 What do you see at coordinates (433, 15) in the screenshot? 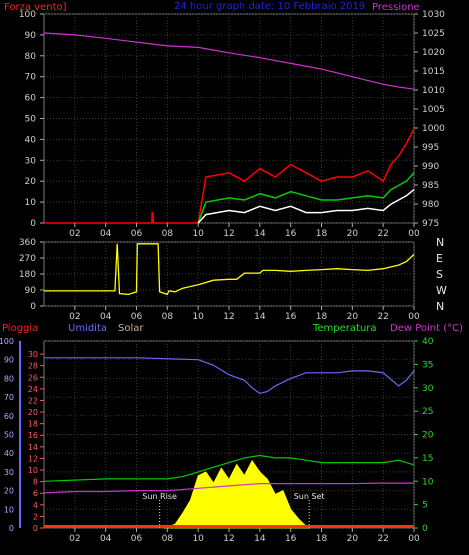
I see `pressure-tick-label: 1030` at bounding box center [433, 15].